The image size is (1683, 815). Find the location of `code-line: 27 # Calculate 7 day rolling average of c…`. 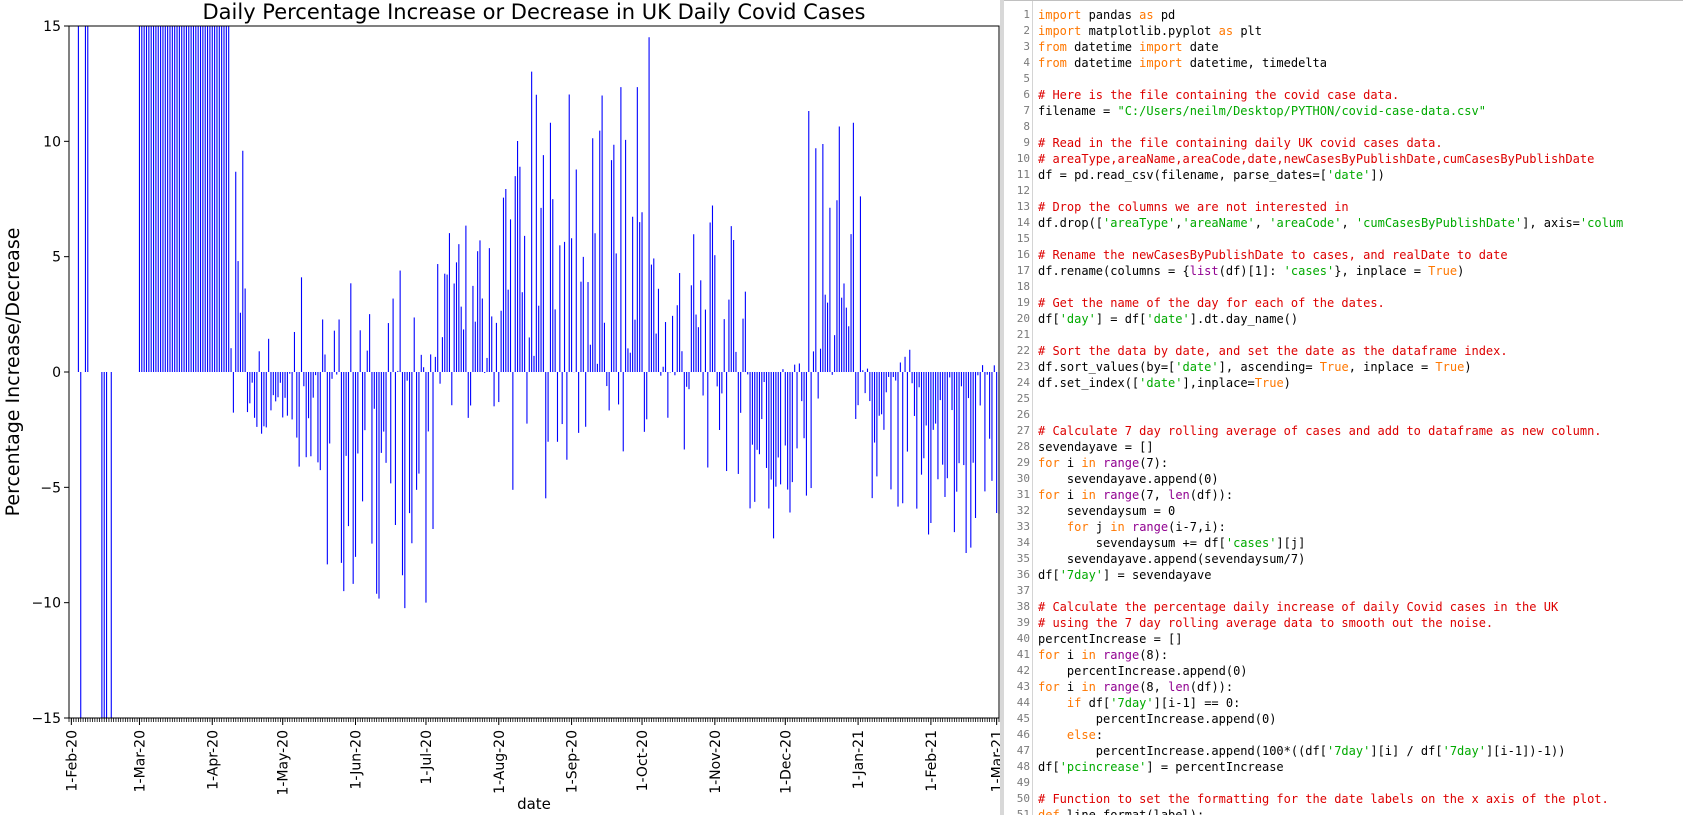

code-line: 27 # Calculate 7 day rolling average of c… is located at coordinates (1343, 431).